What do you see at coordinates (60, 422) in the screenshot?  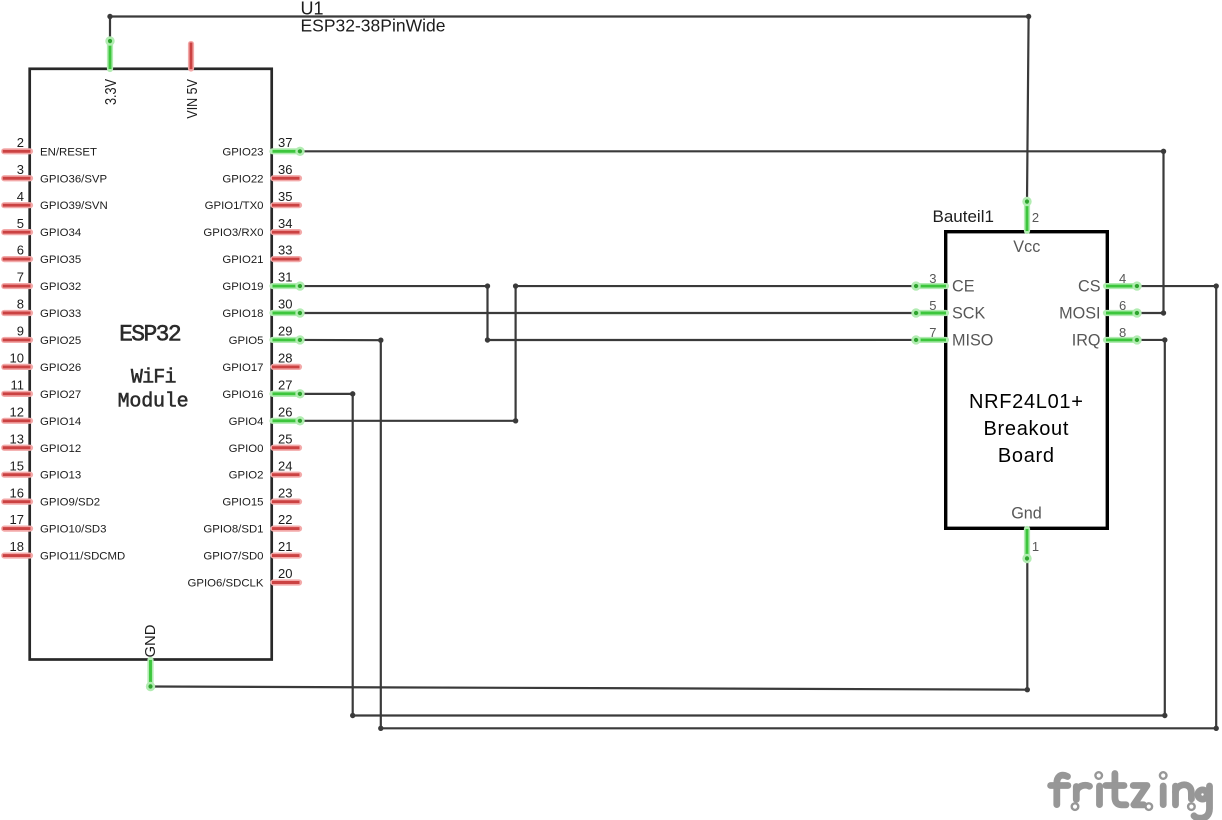 I see `svg-text: GPIO14` at bounding box center [60, 422].